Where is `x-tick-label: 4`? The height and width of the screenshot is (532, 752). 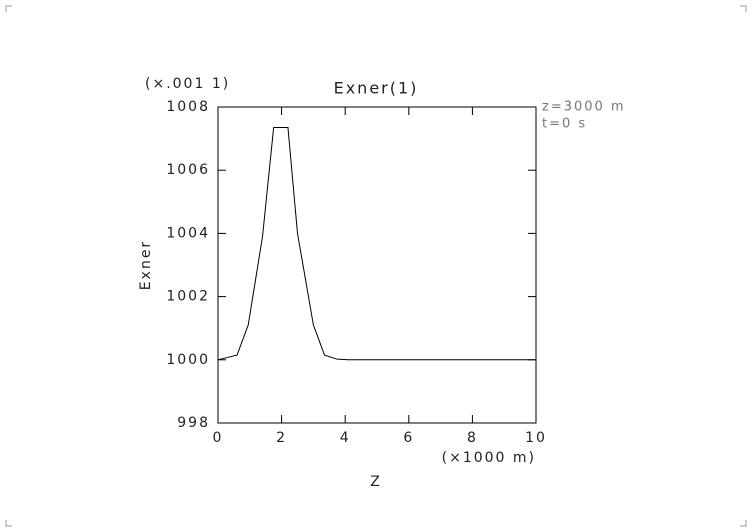 x-tick-label: 4 is located at coordinates (345, 438).